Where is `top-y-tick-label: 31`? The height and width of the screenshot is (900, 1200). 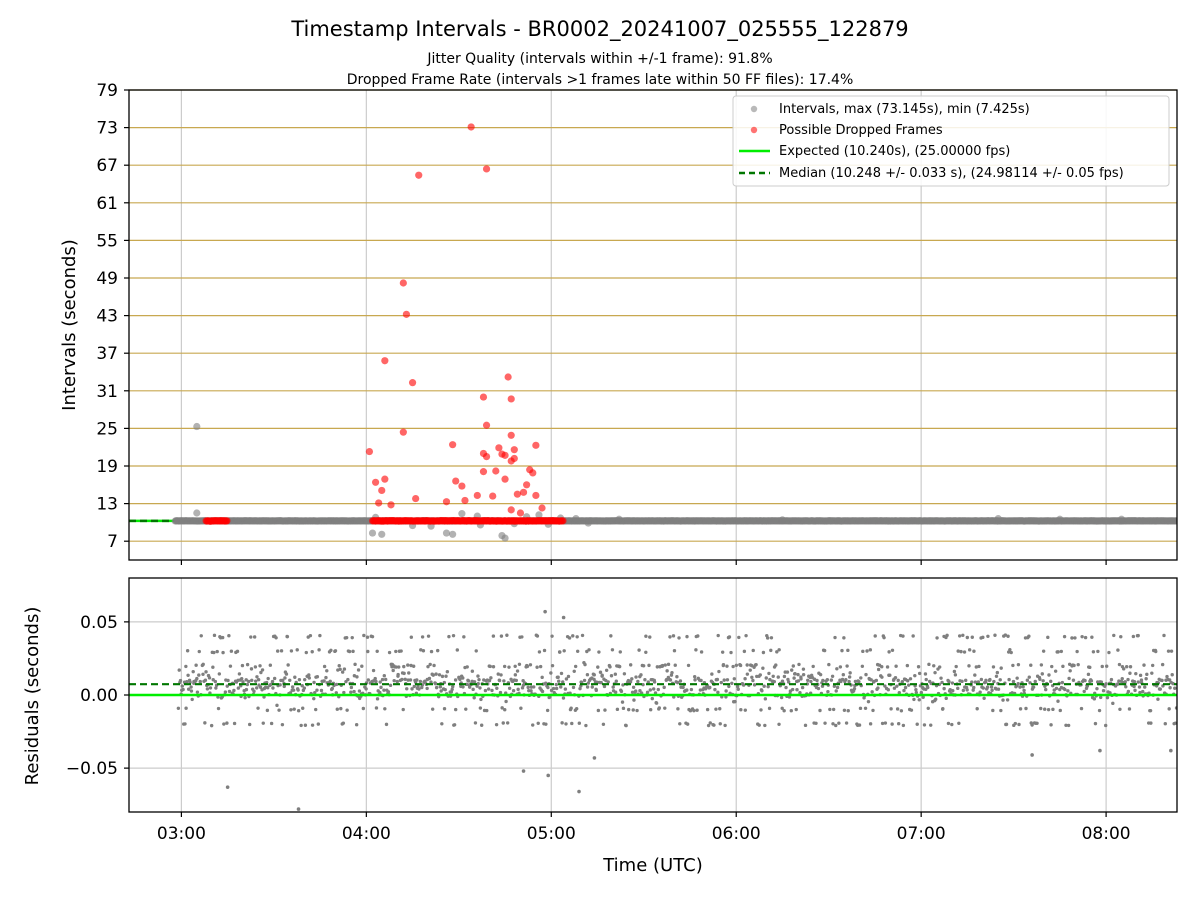
top-y-tick-label: 31 is located at coordinates (107, 392).